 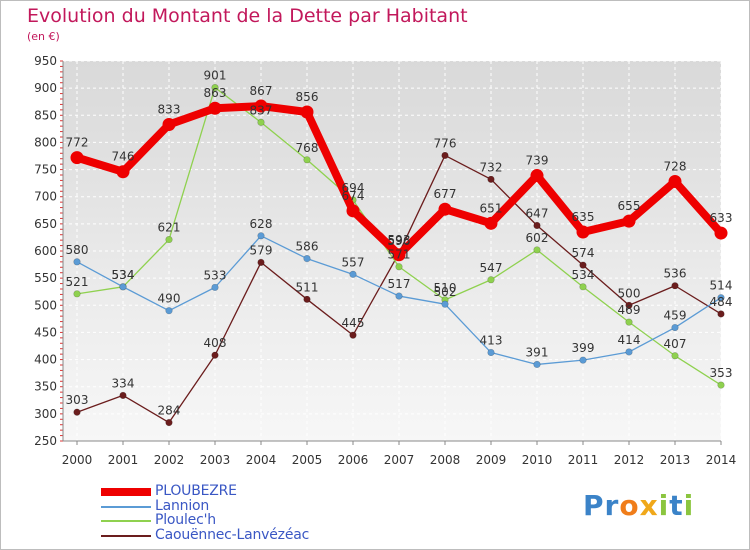 What do you see at coordinates (537, 460) in the screenshot?
I see `x-tick-label: 2010` at bounding box center [537, 460].